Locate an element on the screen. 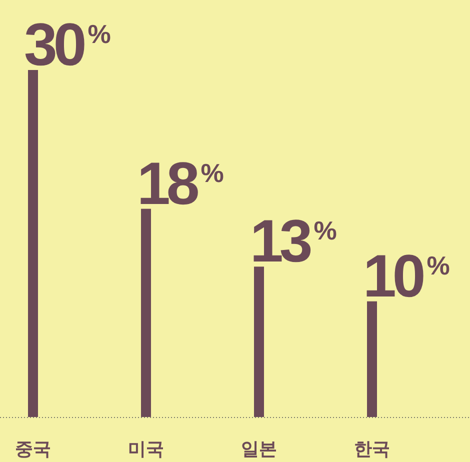 The height and width of the screenshot is (462, 470). data-label: 30$^{%}$ is located at coordinates (67, 44).